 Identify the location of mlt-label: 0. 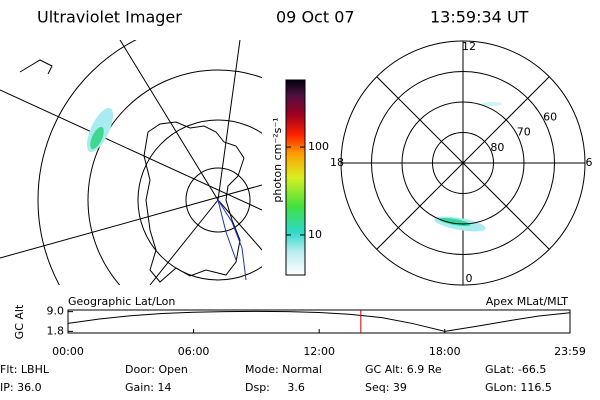
(469, 278).